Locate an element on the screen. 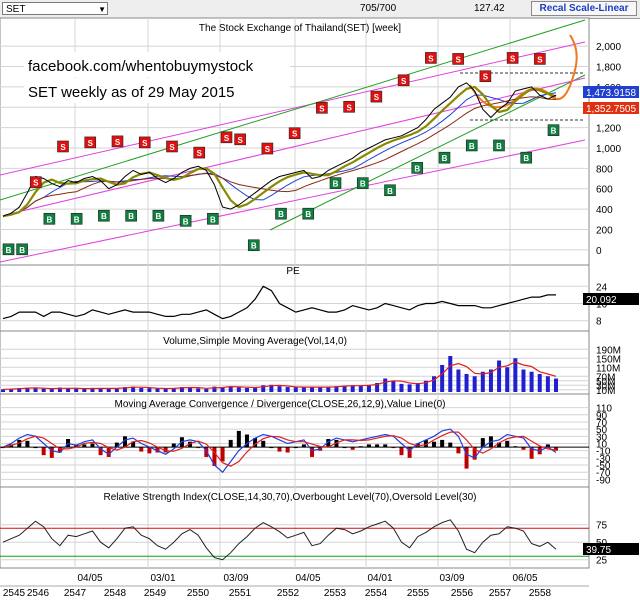 The width and height of the screenshot is (640, 601). volume-title: Volume,Simple Moving Average(Vol,14,0) is located at coordinates (255, 341).